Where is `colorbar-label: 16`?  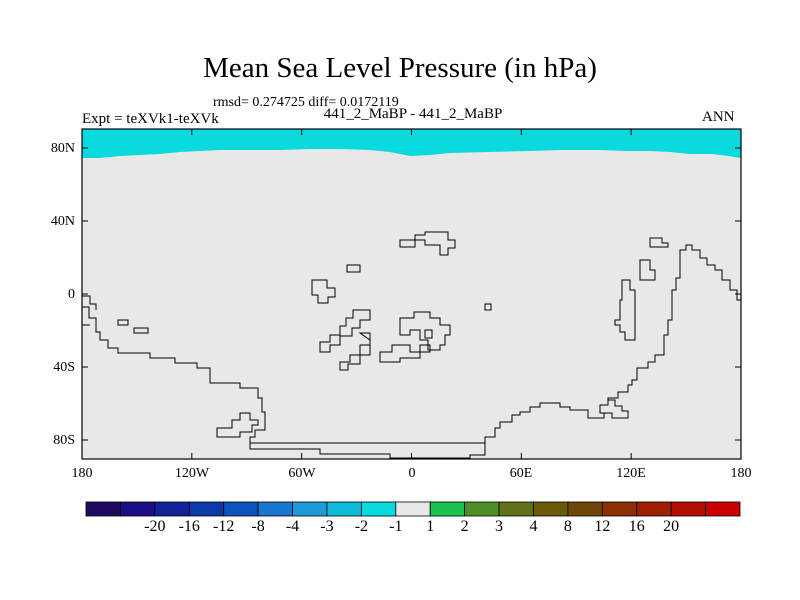 colorbar-label: 16 is located at coordinates (636, 526).